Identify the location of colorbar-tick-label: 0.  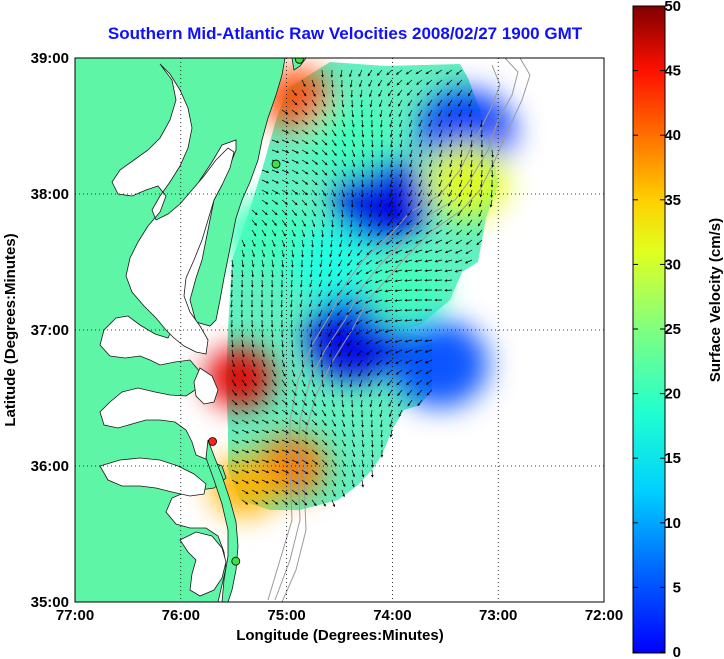
(677, 651).